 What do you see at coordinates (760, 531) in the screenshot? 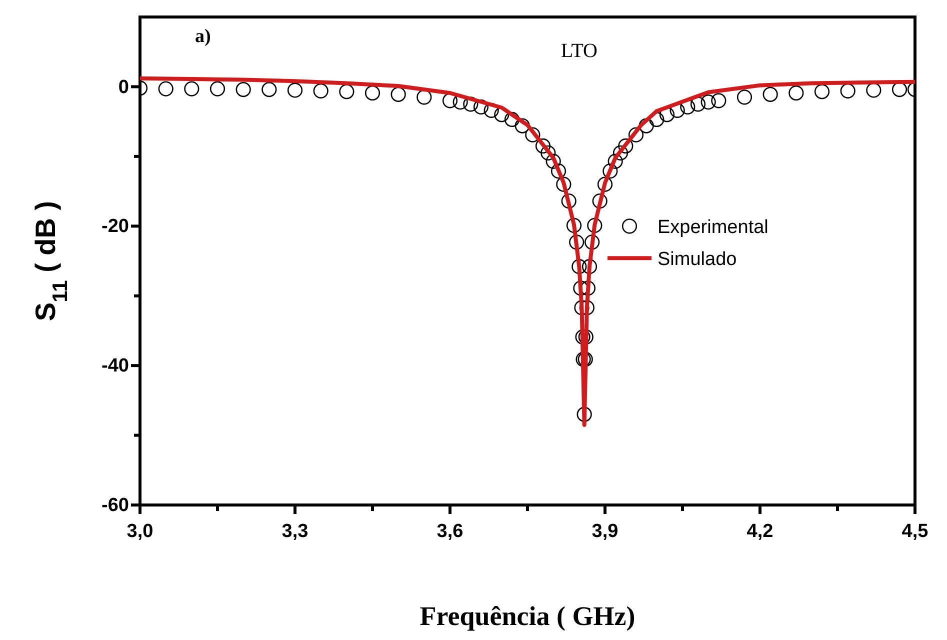
I see `x-tick-label: 4,2` at bounding box center [760, 531].